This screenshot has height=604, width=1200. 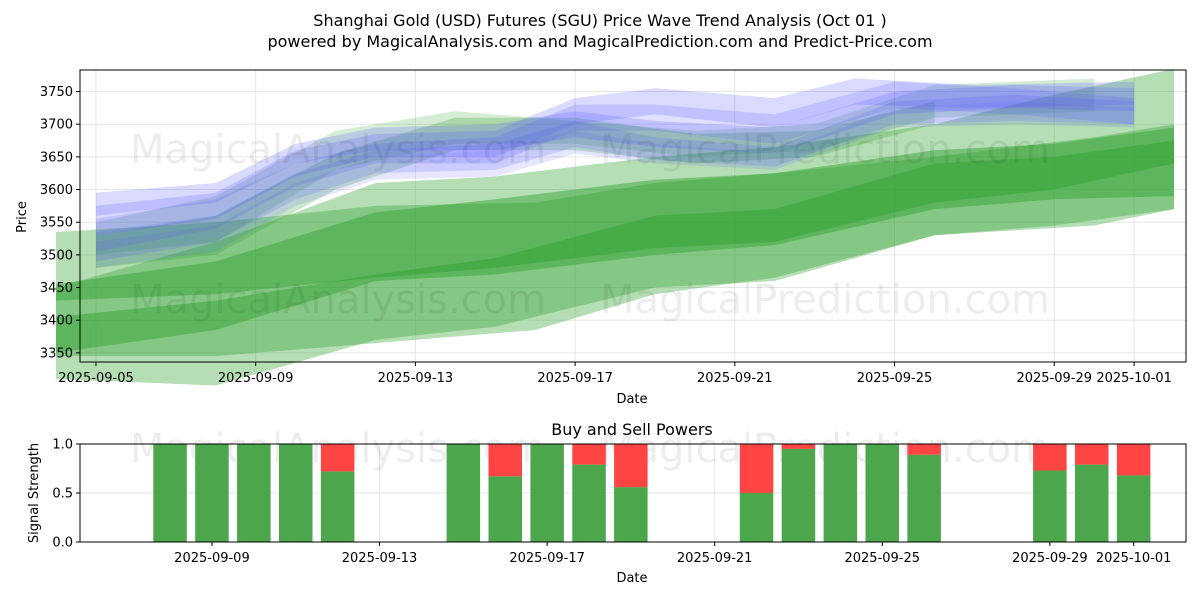 What do you see at coordinates (631, 399) in the screenshot?
I see `top-x-axis-label: Date` at bounding box center [631, 399].